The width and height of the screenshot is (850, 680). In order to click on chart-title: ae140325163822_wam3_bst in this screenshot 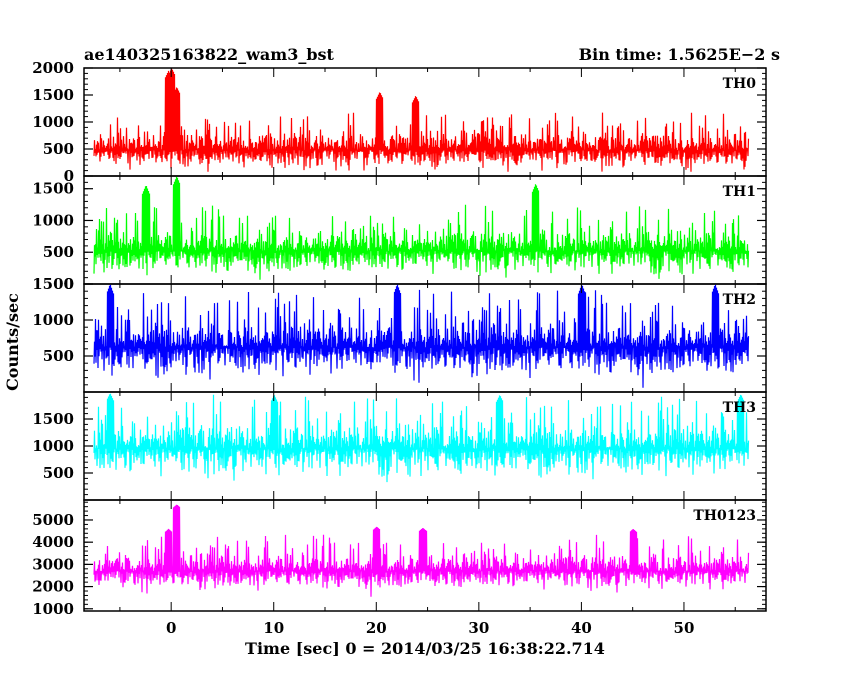, I will do `click(209, 54)`.